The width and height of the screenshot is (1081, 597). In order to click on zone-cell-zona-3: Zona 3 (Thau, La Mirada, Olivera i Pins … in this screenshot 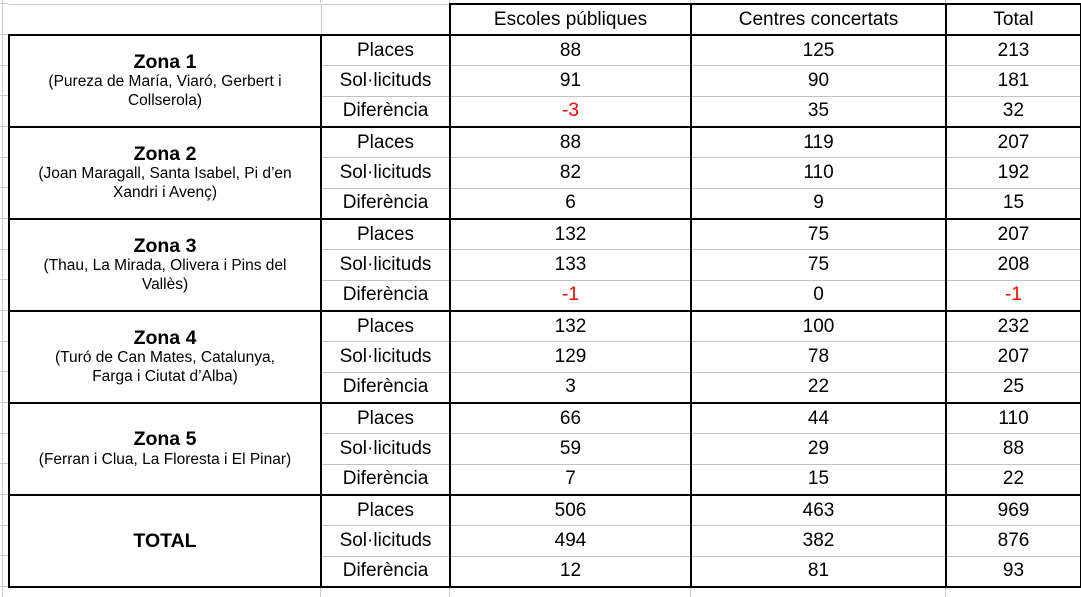, I will do `click(165, 264)`.